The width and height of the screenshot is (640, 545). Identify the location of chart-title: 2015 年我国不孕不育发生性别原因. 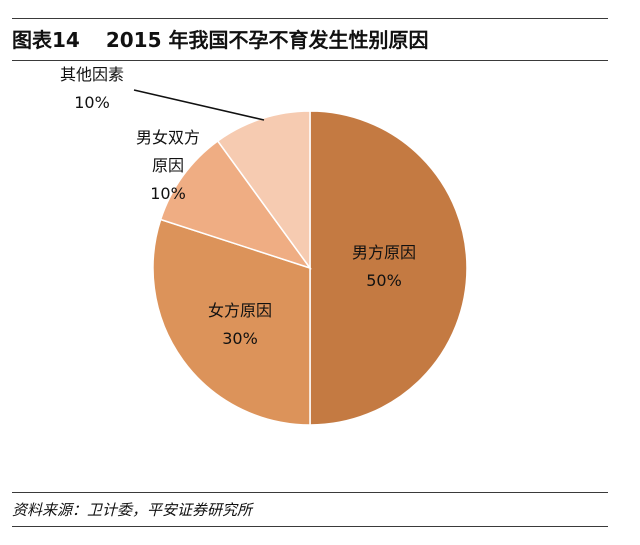
(267, 40).